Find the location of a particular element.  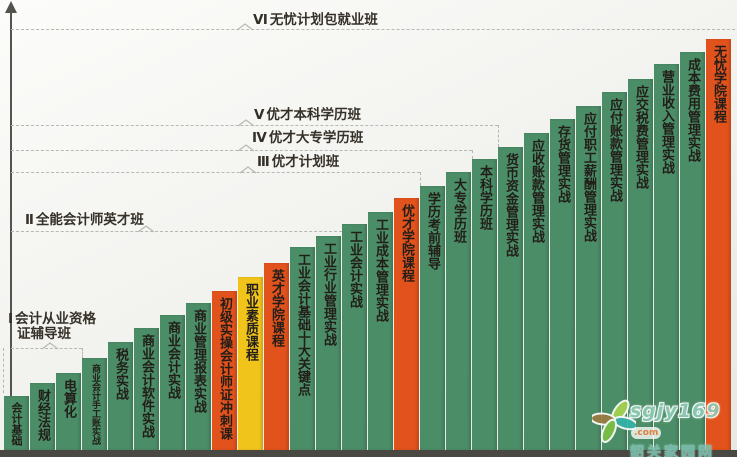

level-label-3: Ⅲ 优才计划班 is located at coordinates (298, 162).